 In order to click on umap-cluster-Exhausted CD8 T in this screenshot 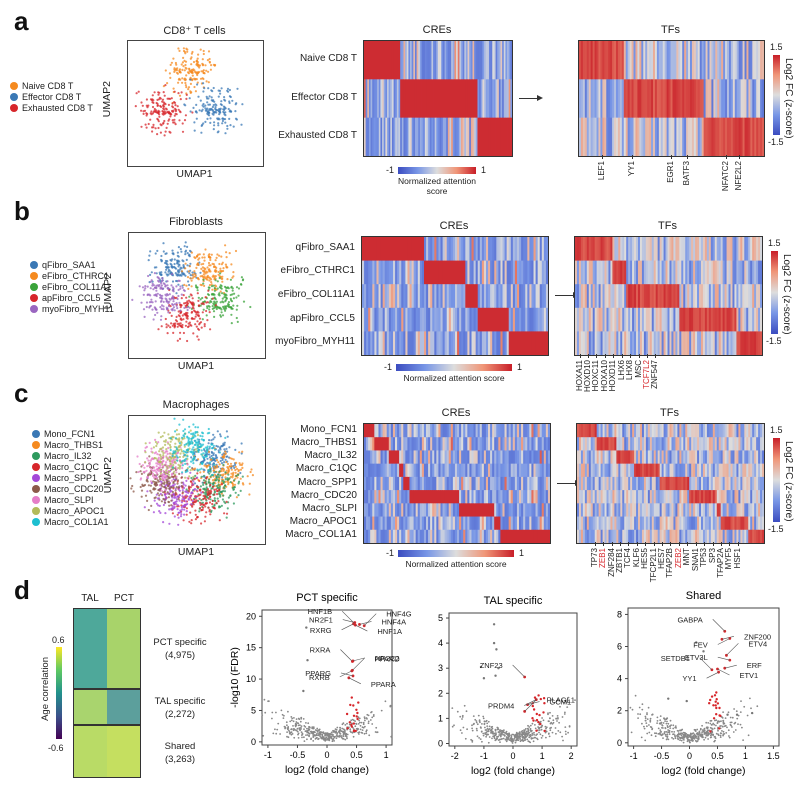, I will do `click(164, 110)`.